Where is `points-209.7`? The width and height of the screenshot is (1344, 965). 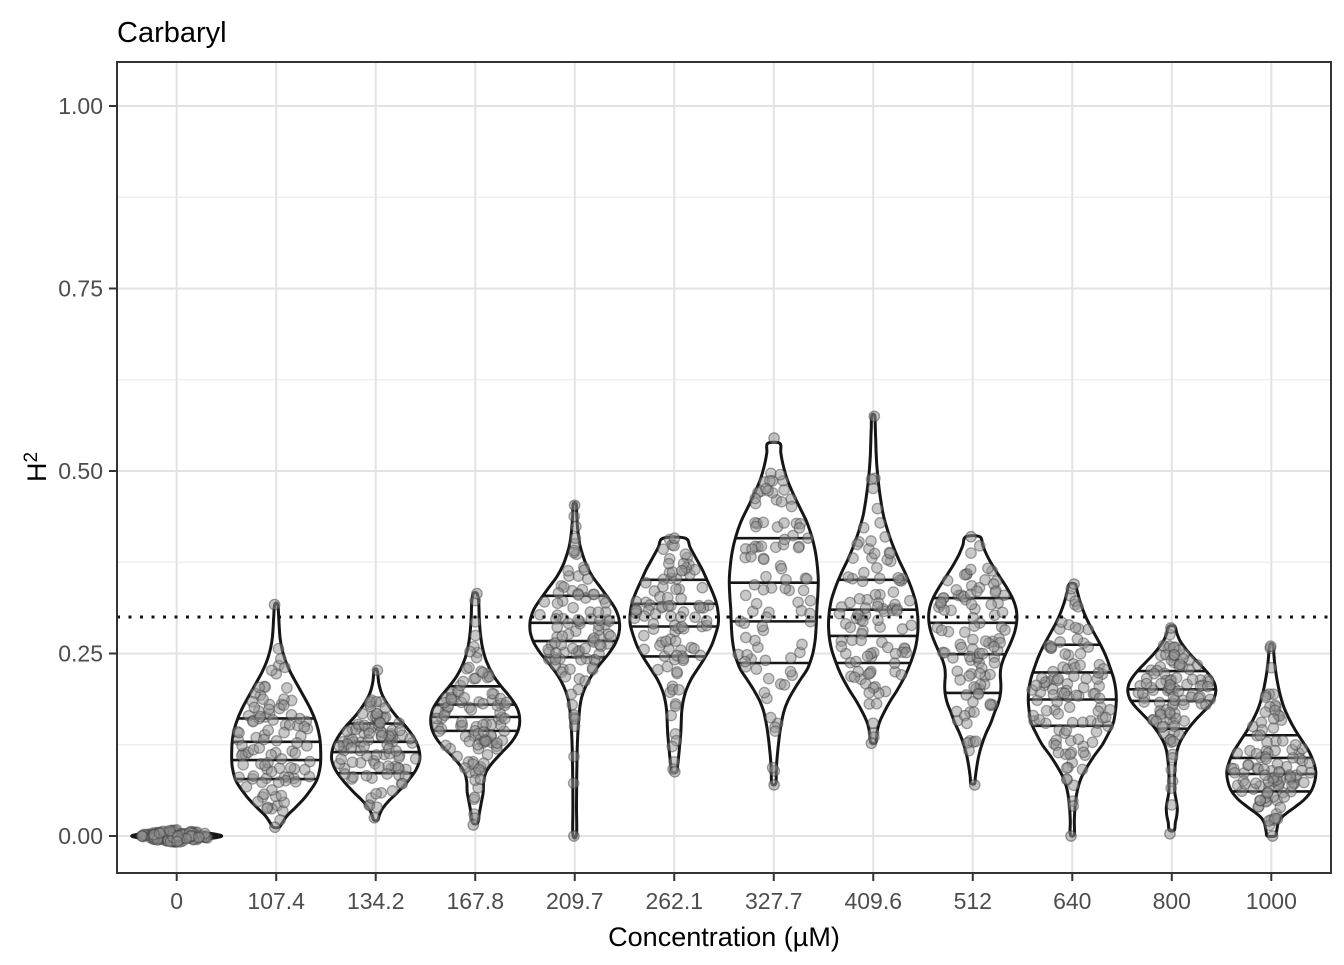
points-209.7 is located at coordinates (575, 670).